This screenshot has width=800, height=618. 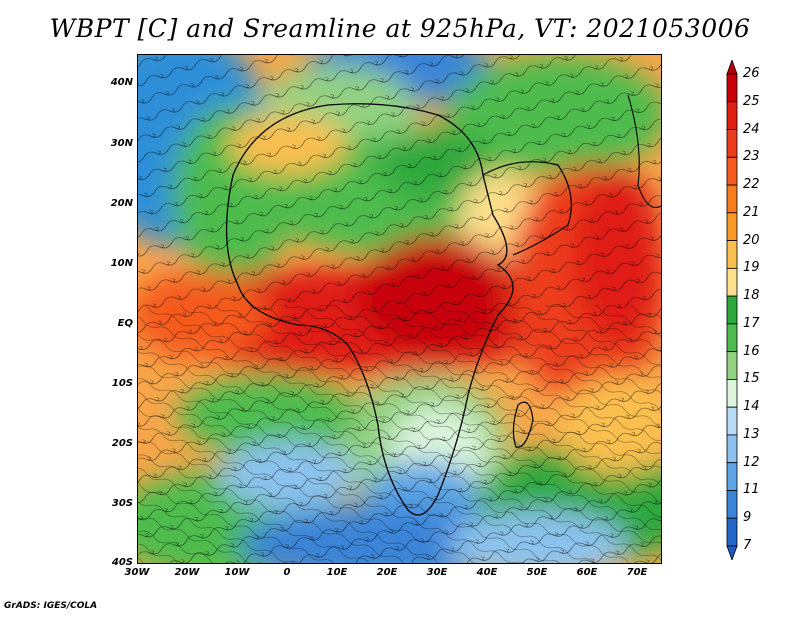 What do you see at coordinates (121, 82) in the screenshot?
I see `lat-label-40n: 40N` at bounding box center [121, 82].